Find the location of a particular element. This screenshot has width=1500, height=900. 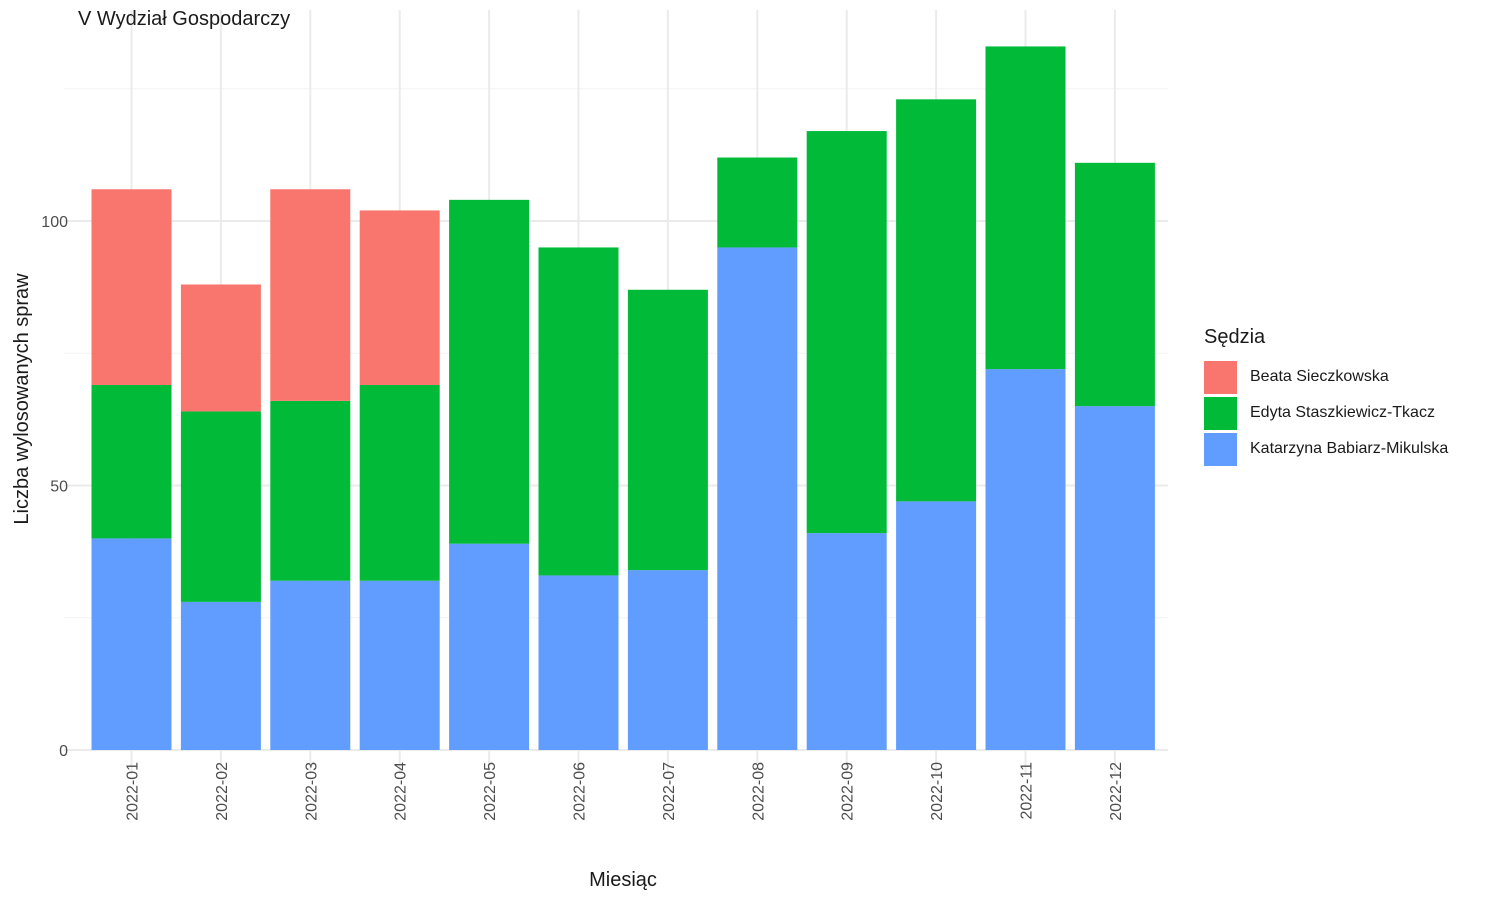

y-tick-labels: 0 50 100 is located at coordinates (54, 487).